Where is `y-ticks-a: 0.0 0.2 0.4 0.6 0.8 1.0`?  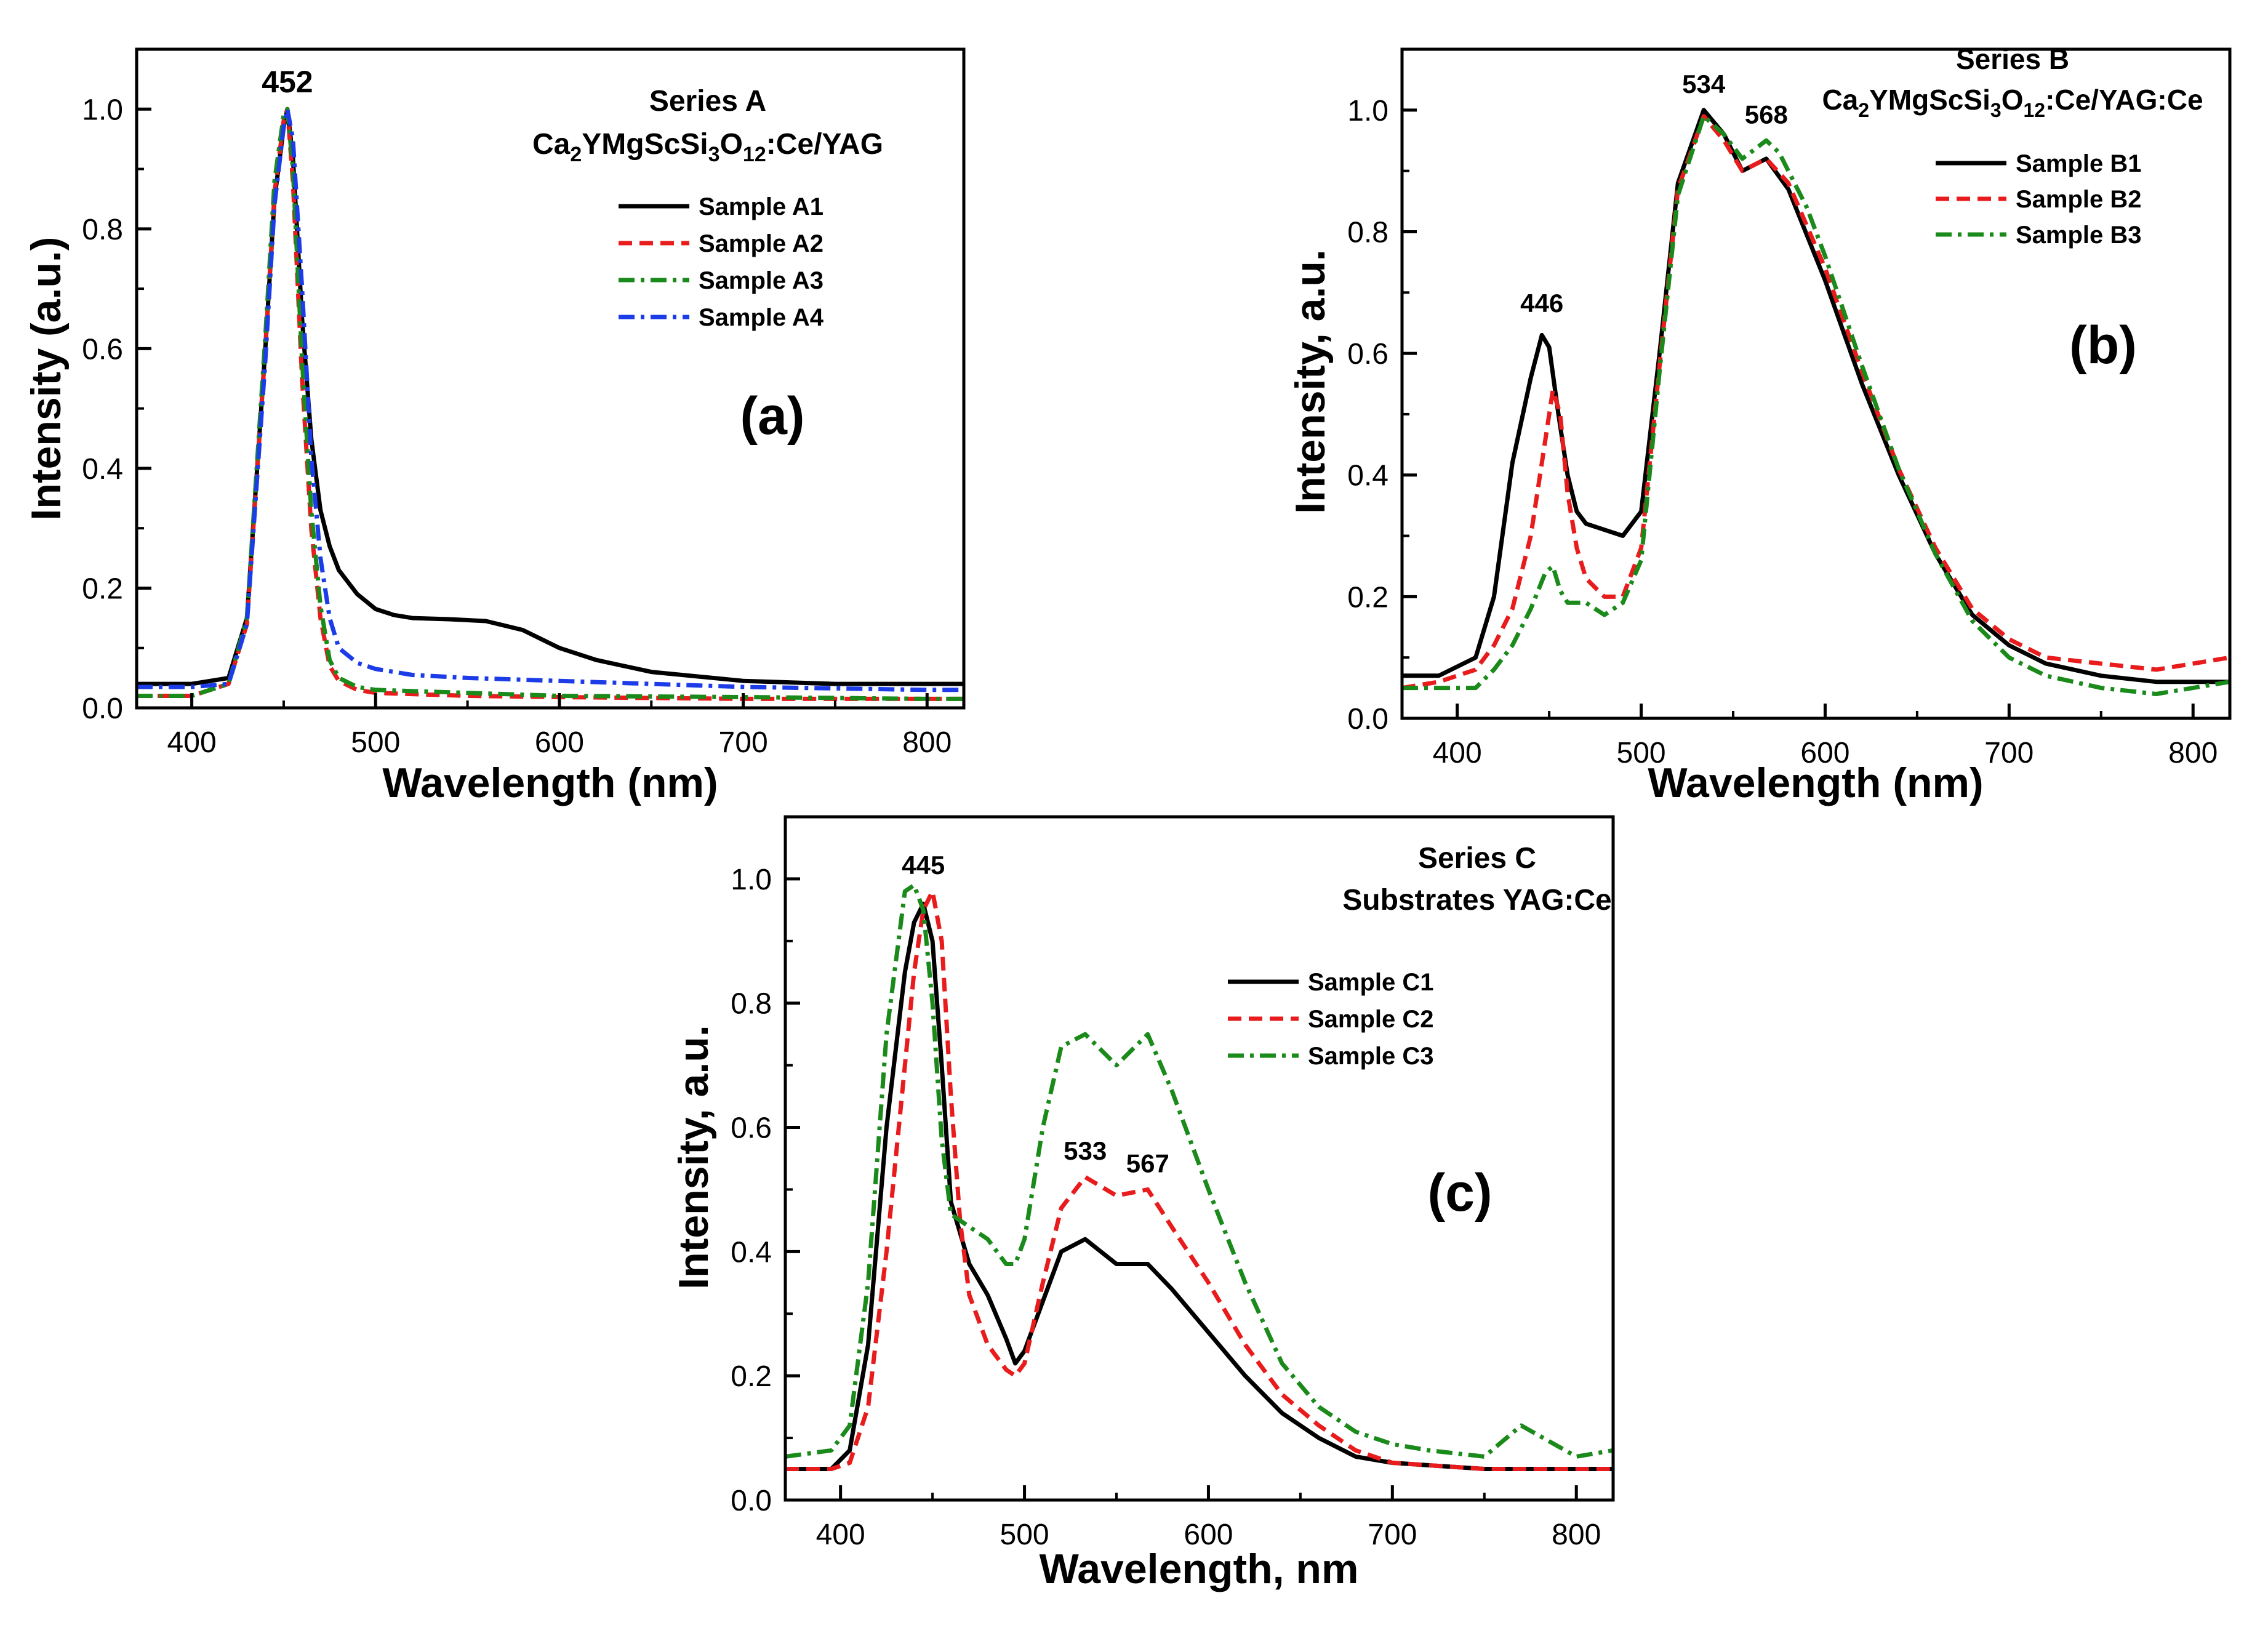 y-ticks-a: 0.0 0.2 0.4 0.6 0.8 1.0 is located at coordinates (116, 409).